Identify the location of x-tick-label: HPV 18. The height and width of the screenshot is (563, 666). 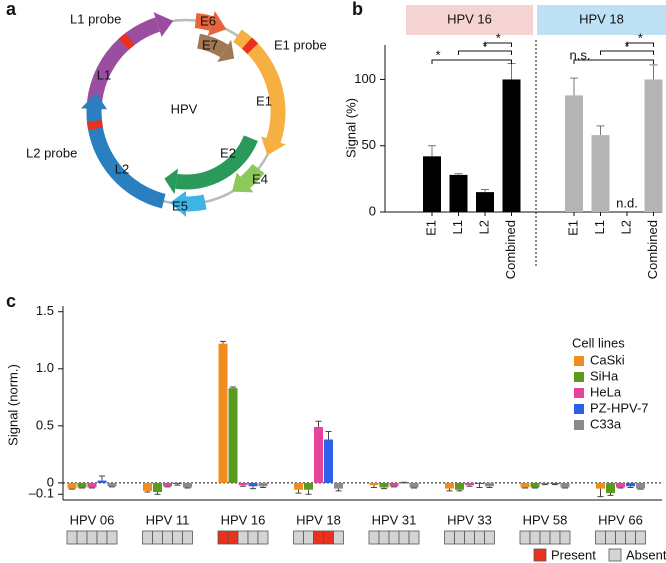
(318, 519).